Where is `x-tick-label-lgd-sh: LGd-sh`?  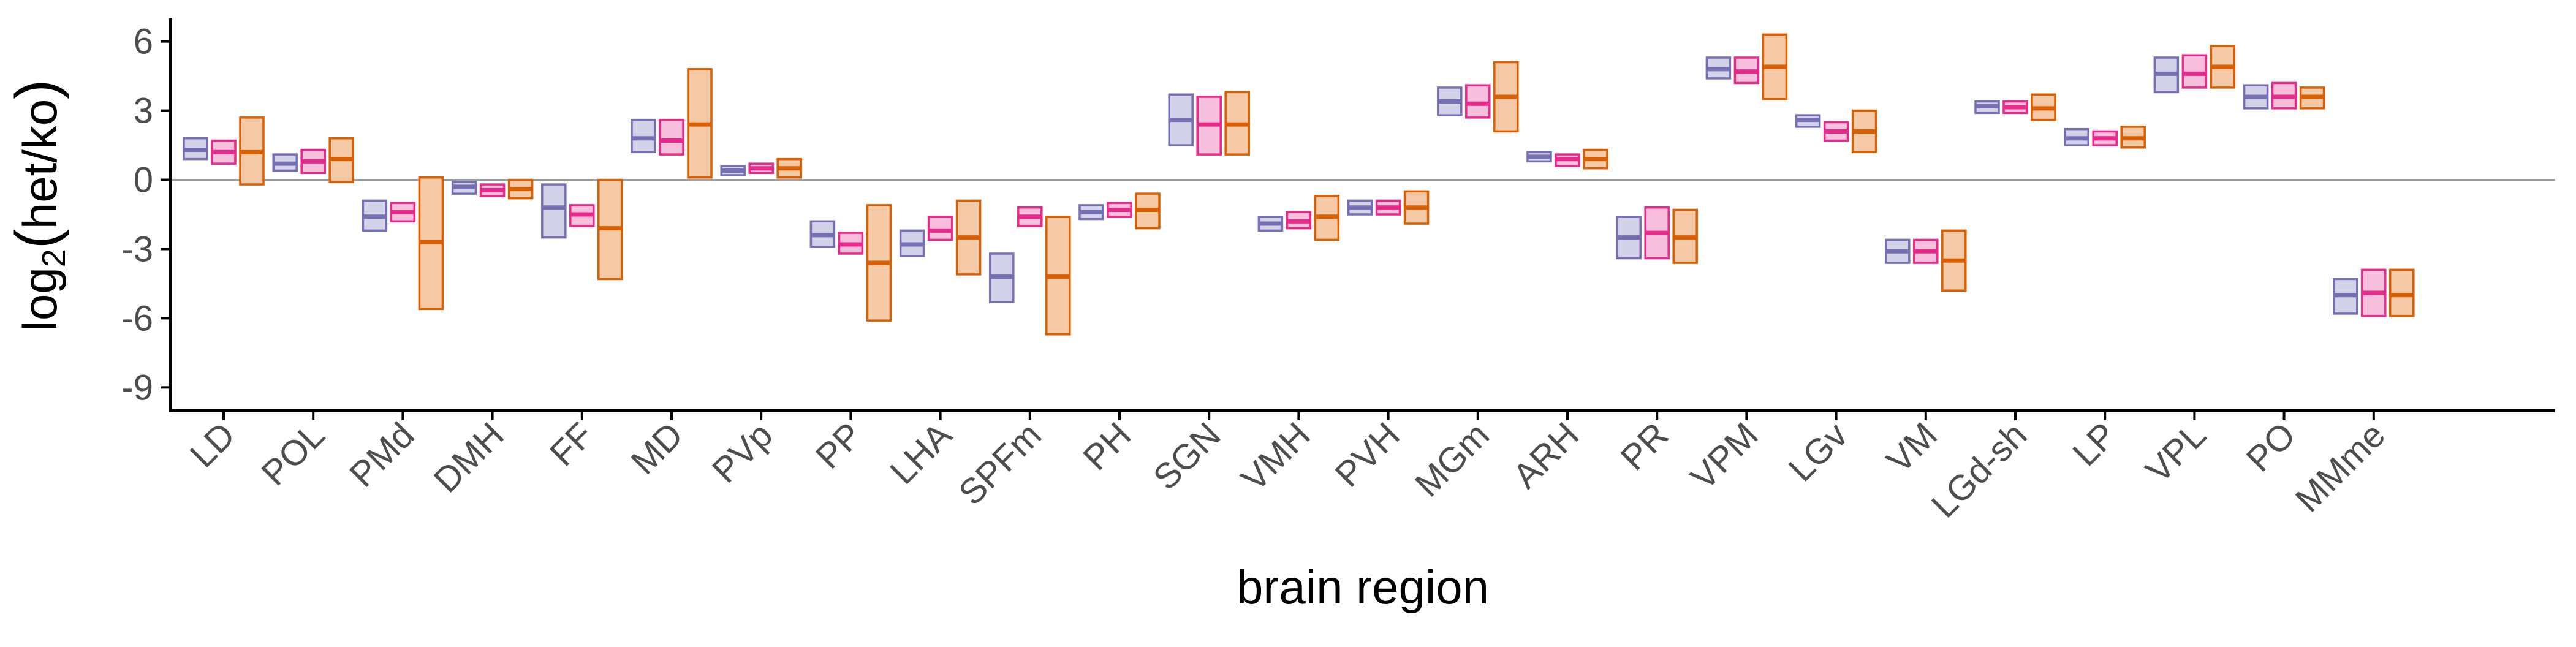
x-tick-label-lgd-sh: LGd-sh is located at coordinates (1979, 470).